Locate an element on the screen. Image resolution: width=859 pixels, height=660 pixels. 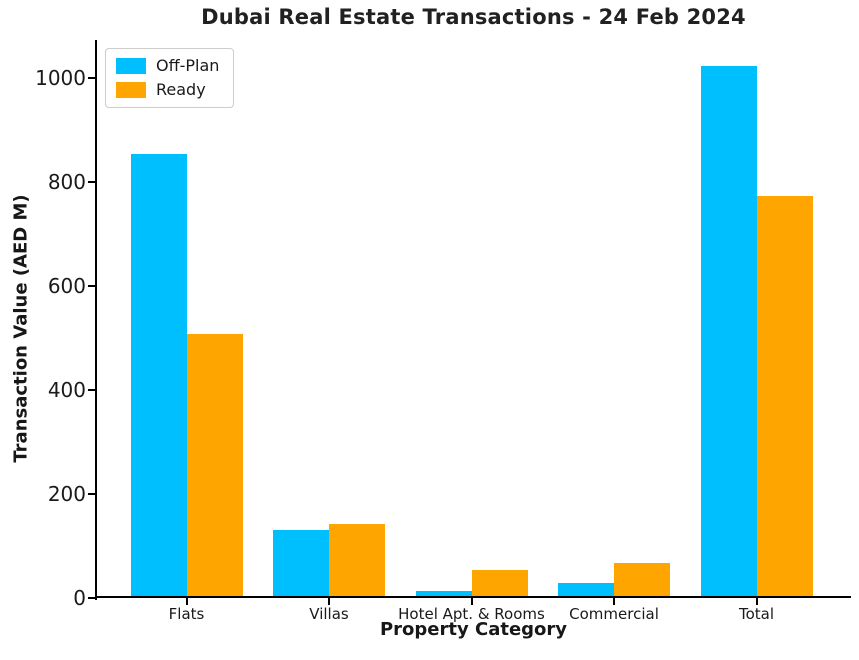
bar-off-plan-commercial is located at coordinates (586, 590).